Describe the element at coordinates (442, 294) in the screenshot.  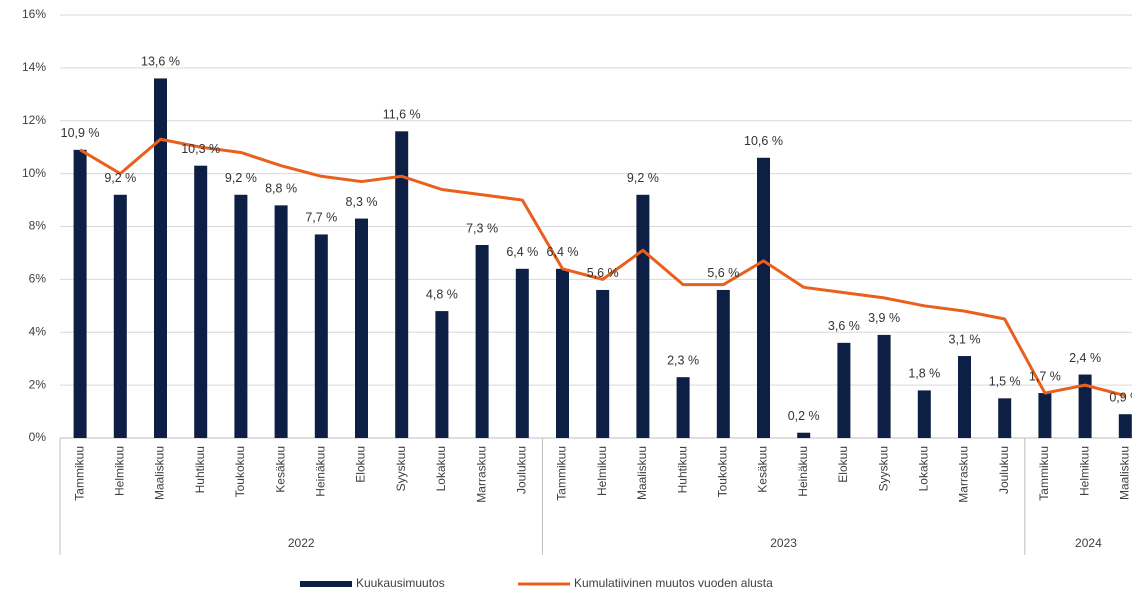
I see `data-label: 4,8 %` at that location.